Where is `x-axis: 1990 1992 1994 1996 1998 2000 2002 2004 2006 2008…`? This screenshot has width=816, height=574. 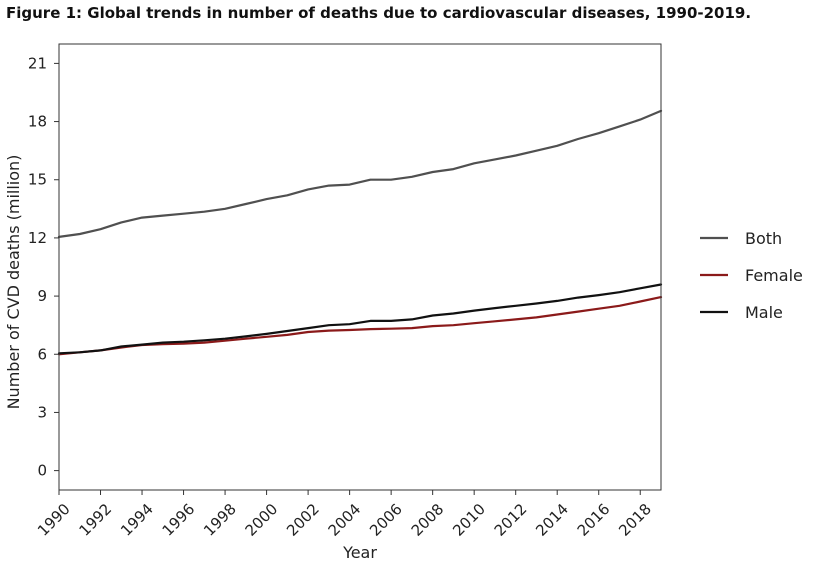
x-axis: 1990 1992 1994 1996 1998 2000 2002 2004 2006 2008… is located at coordinates (344, 515).